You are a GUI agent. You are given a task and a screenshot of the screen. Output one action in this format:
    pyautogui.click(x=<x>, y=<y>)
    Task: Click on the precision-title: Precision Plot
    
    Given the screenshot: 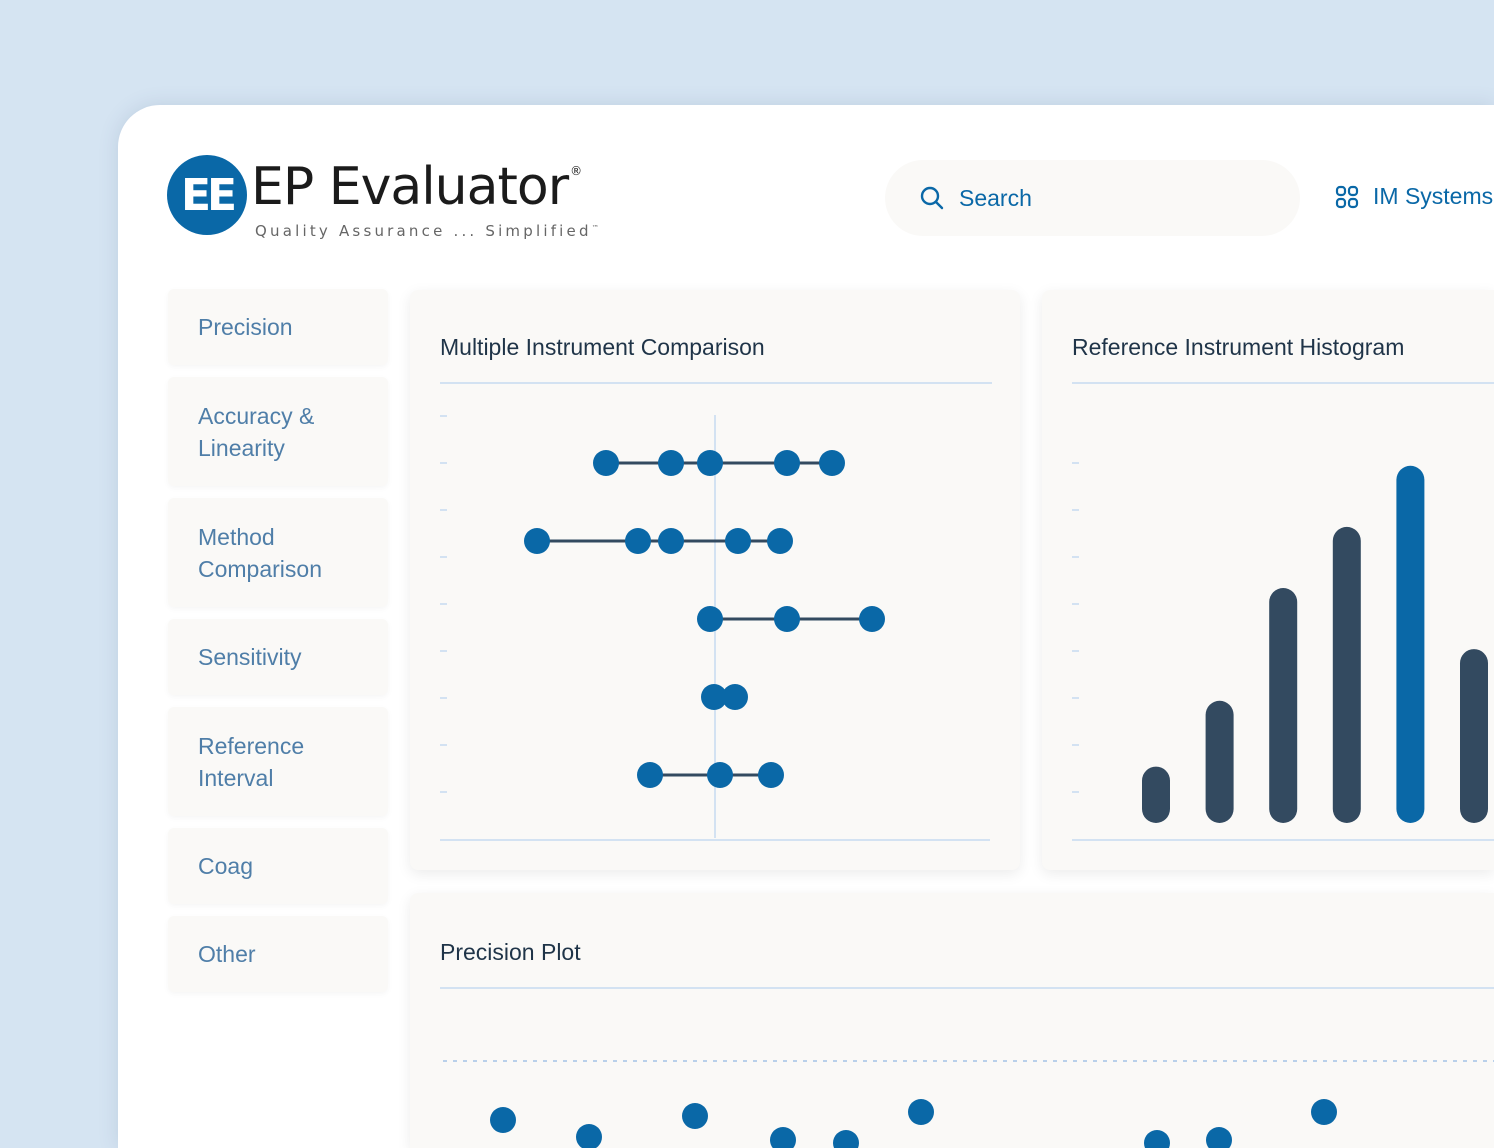 What is the action you would take?
    pyautogui.click(x=510, y=952)
    